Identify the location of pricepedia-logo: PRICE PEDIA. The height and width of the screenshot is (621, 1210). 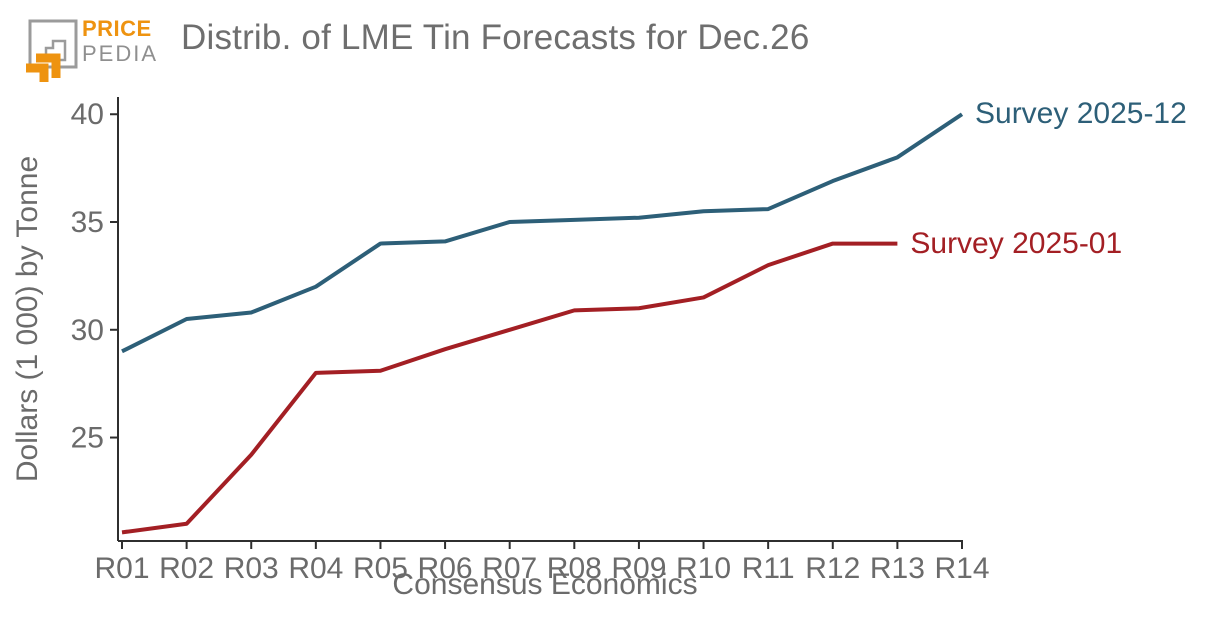
(100, 47).